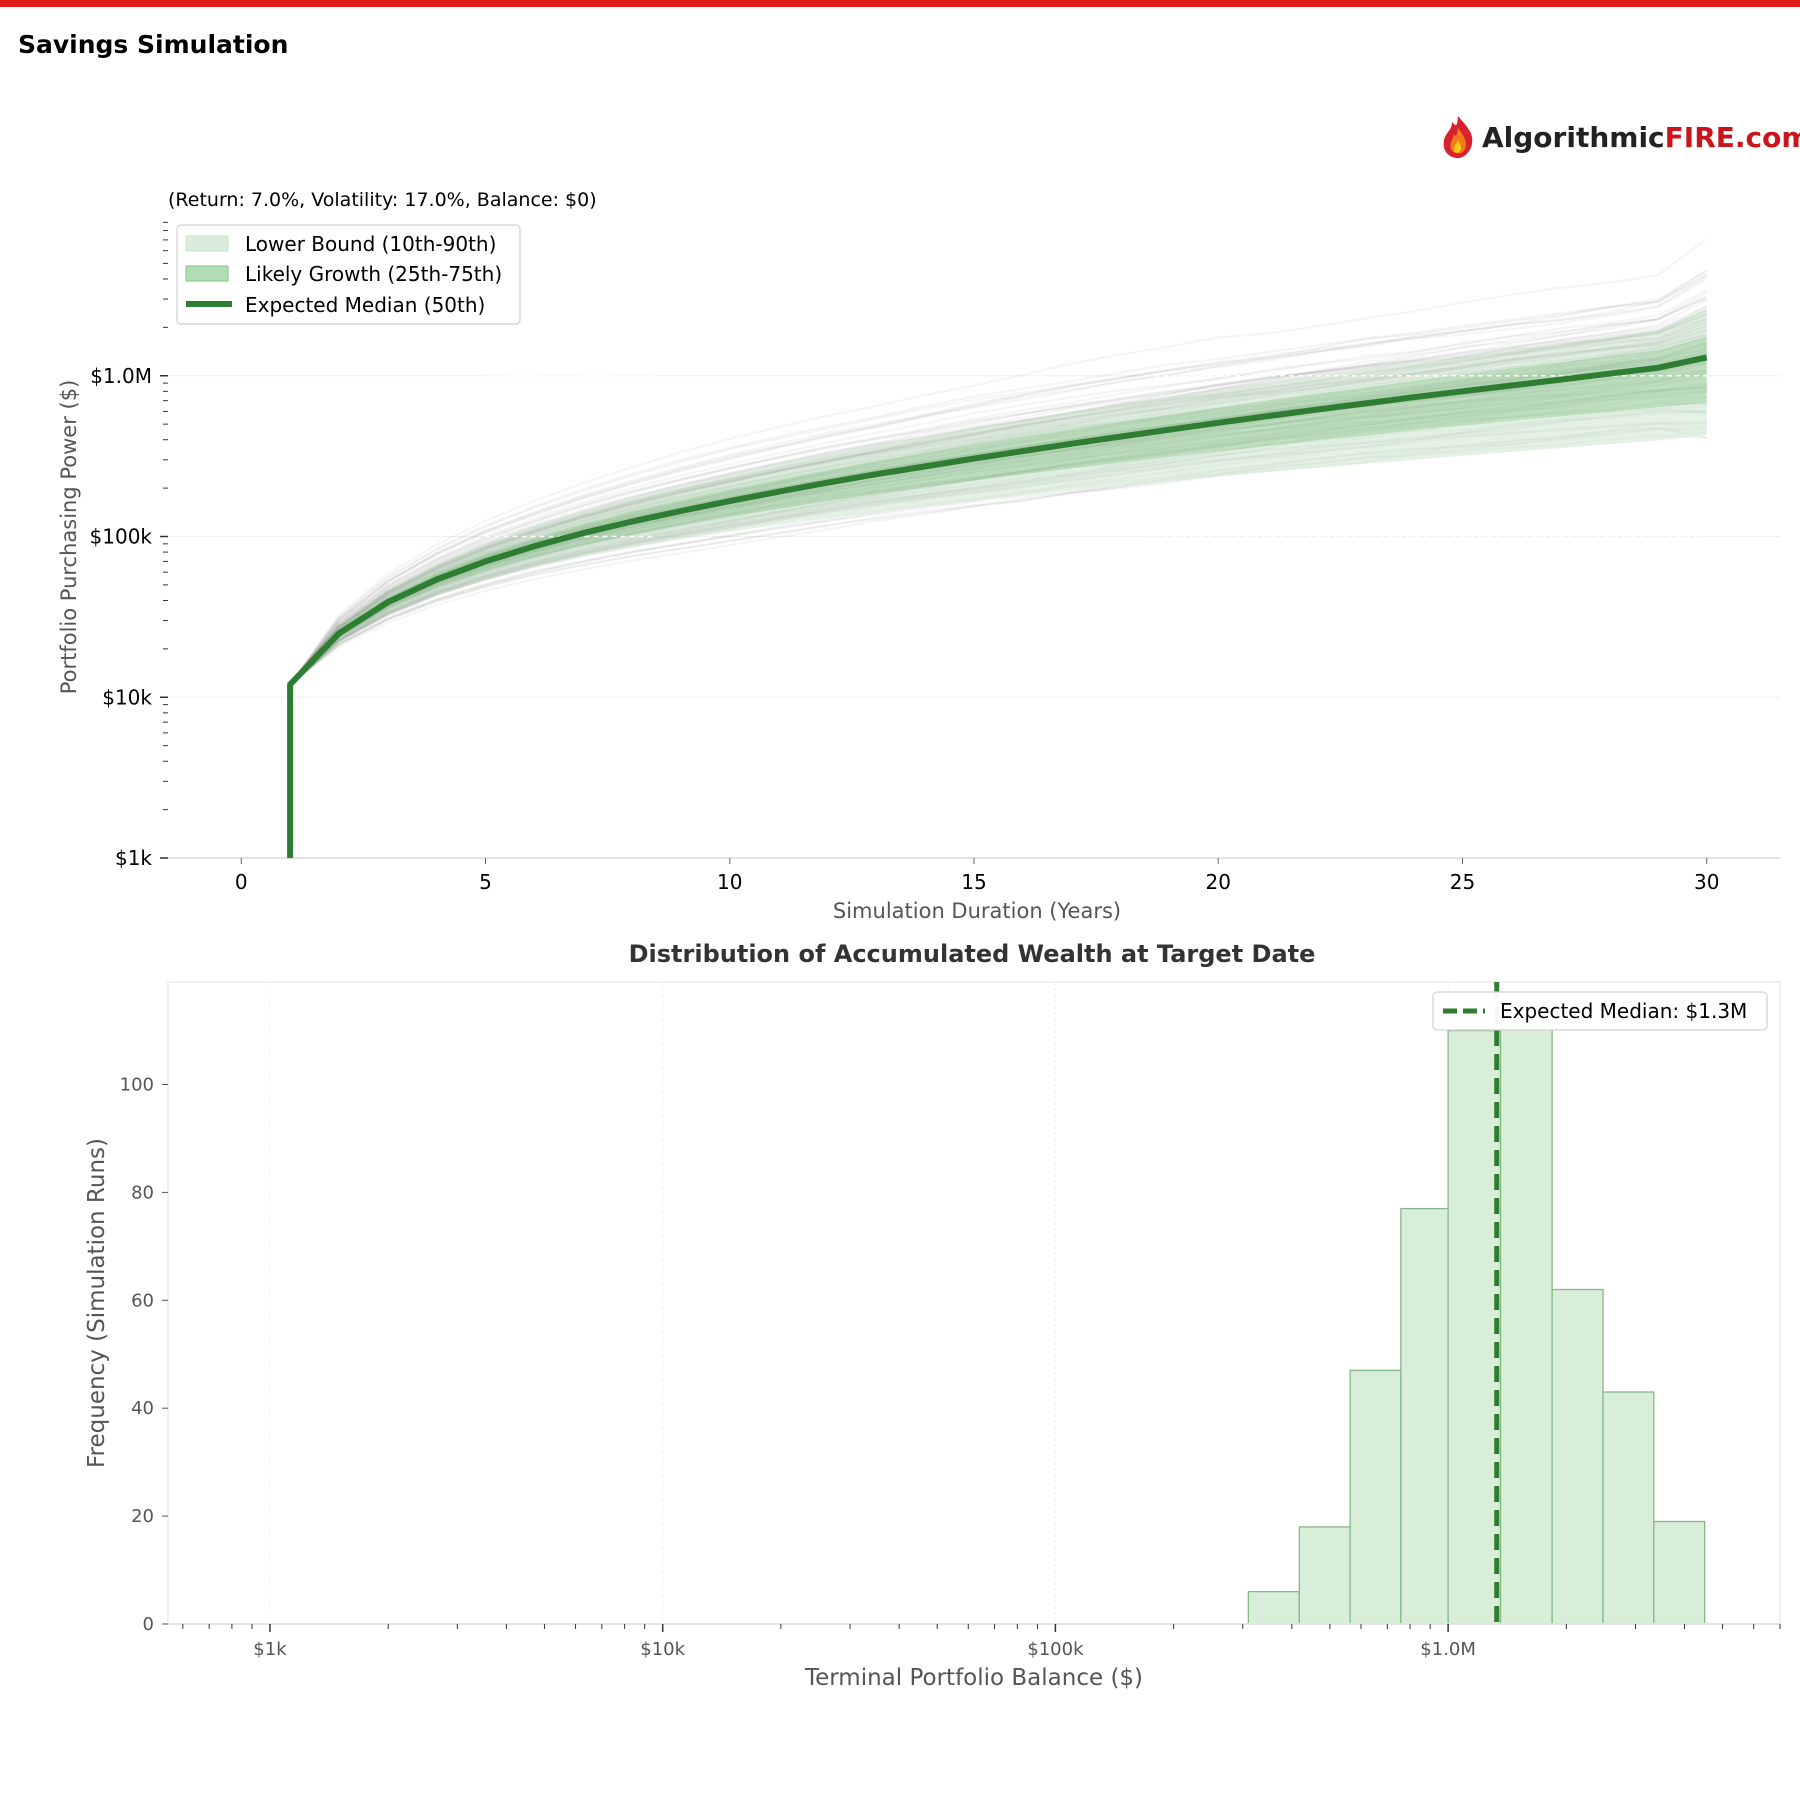 The width and height of the screenshot is (1800, 1800). Describe the element at coordinates (365, 305) in the screenshot. I see `legend-label: Expected Median (50th)` at that location.